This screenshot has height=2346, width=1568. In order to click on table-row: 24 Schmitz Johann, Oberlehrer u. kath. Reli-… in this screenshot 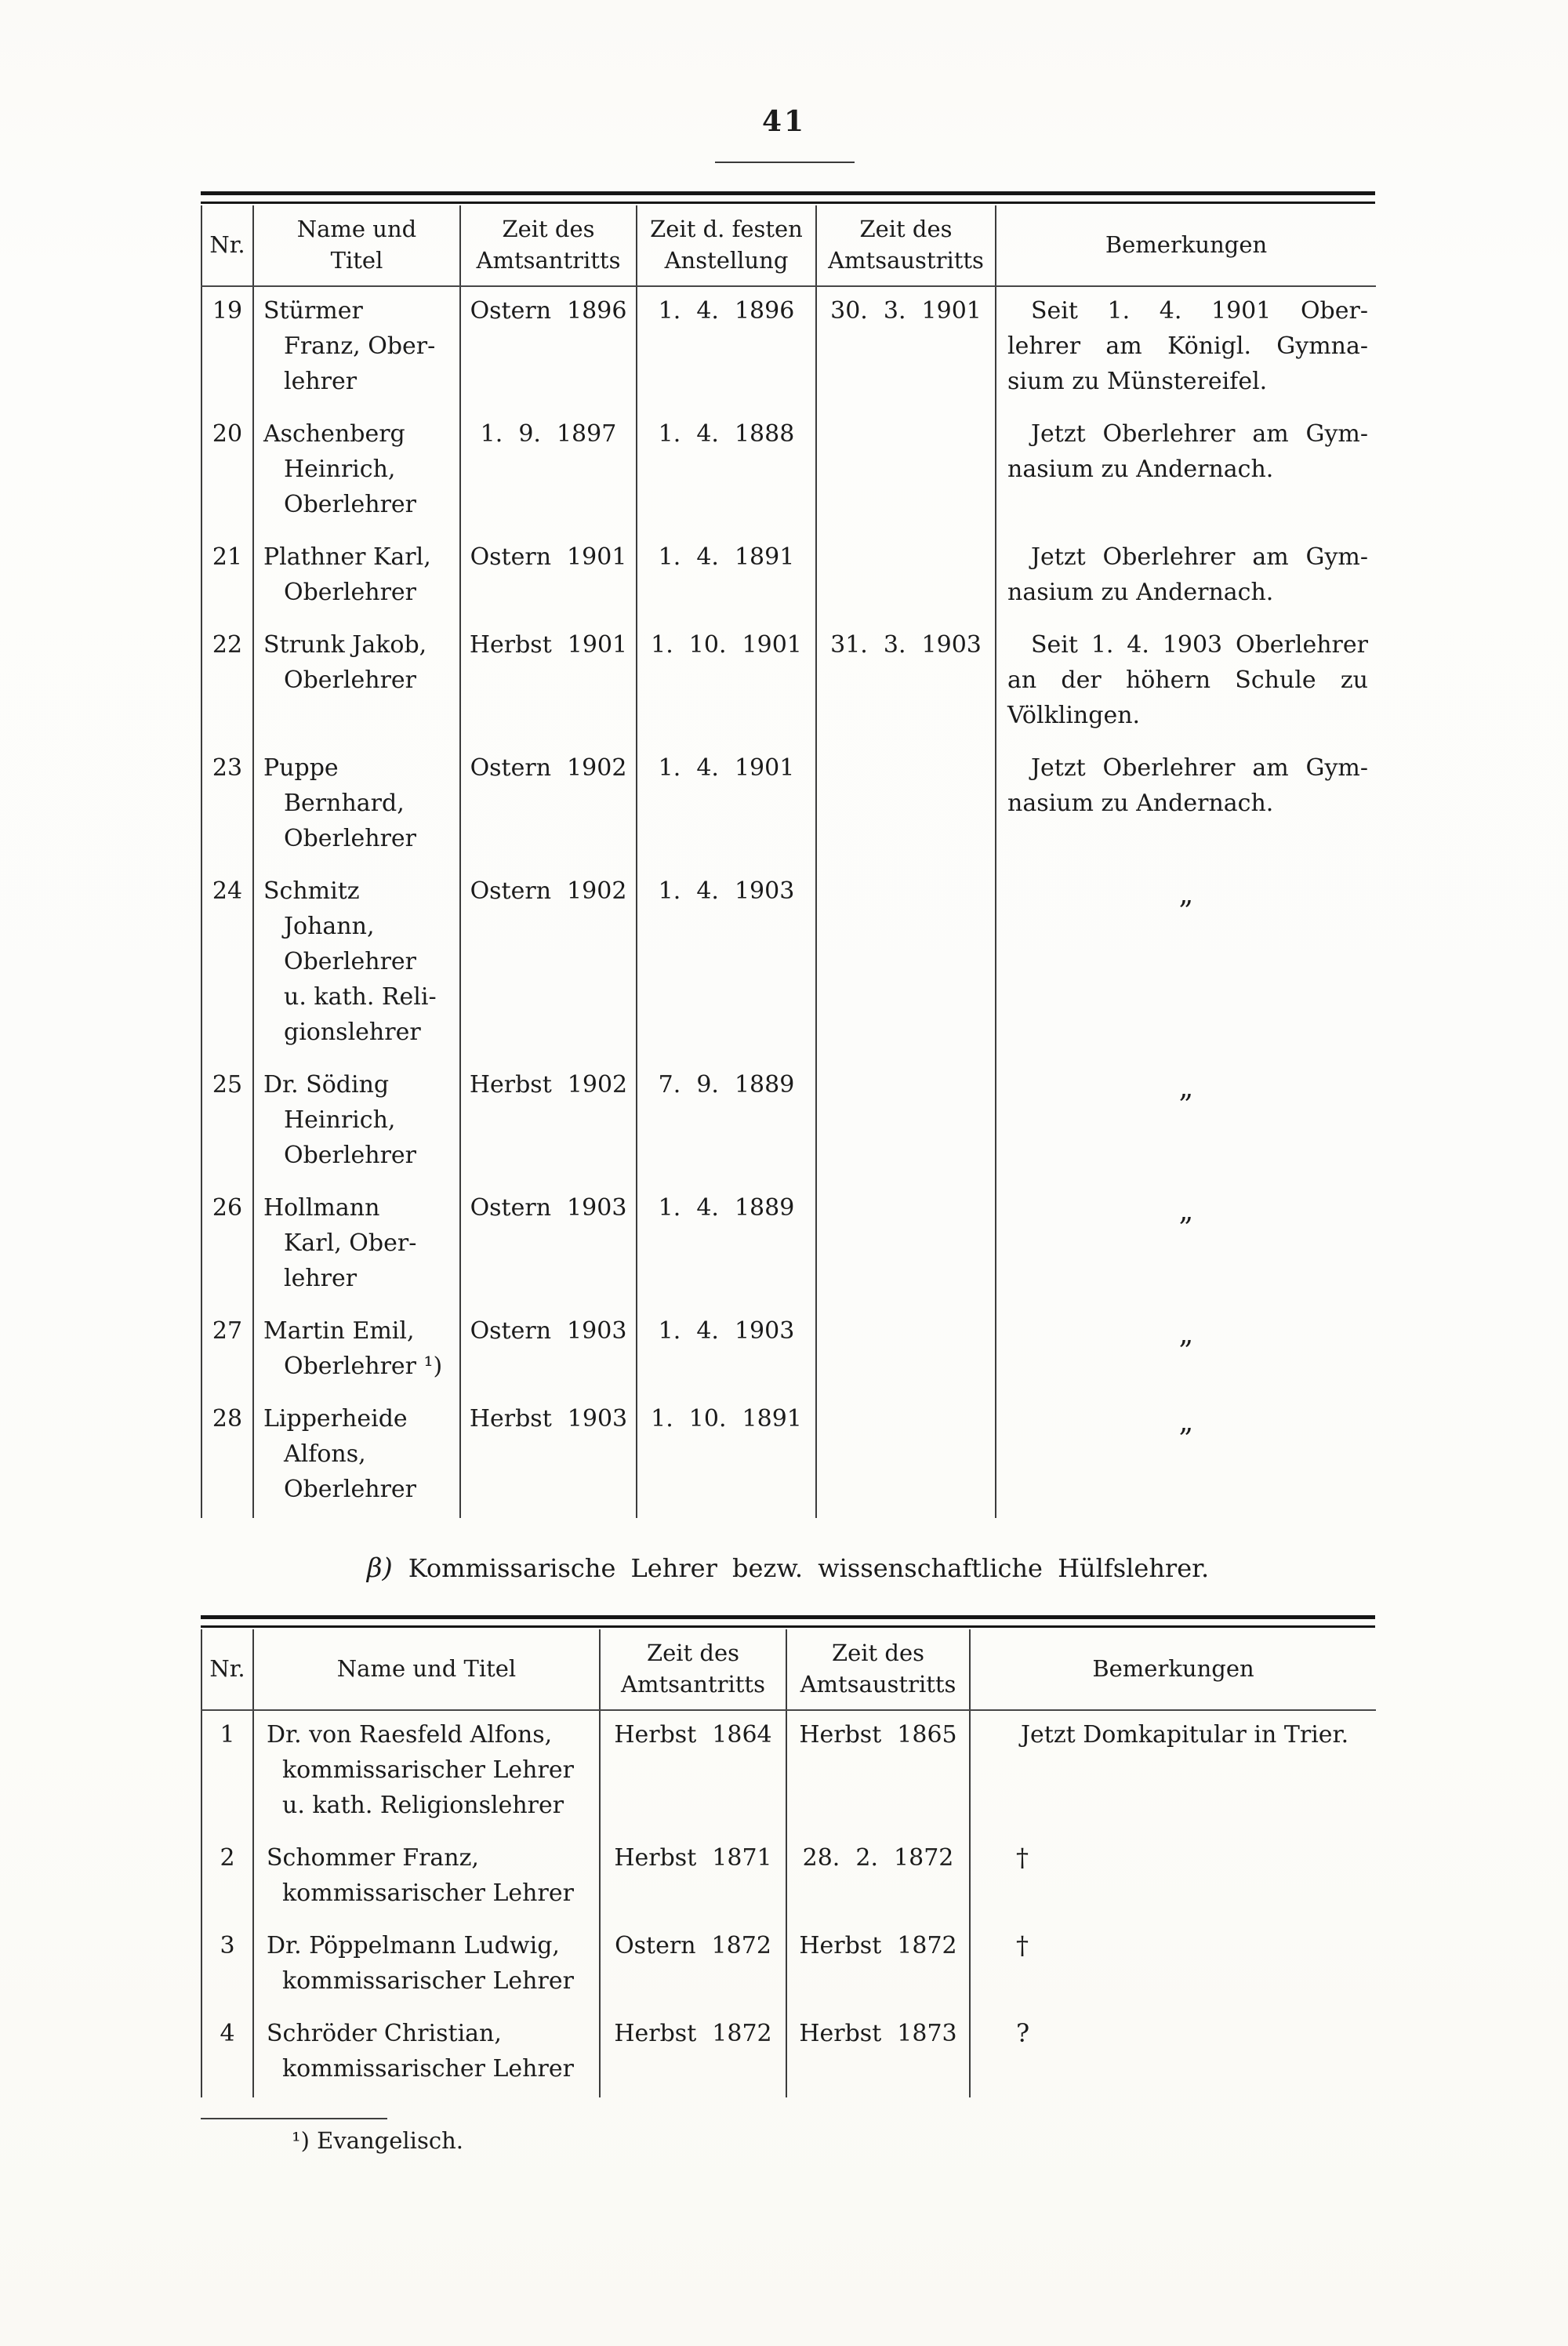, I will do `click(788, 964)`.